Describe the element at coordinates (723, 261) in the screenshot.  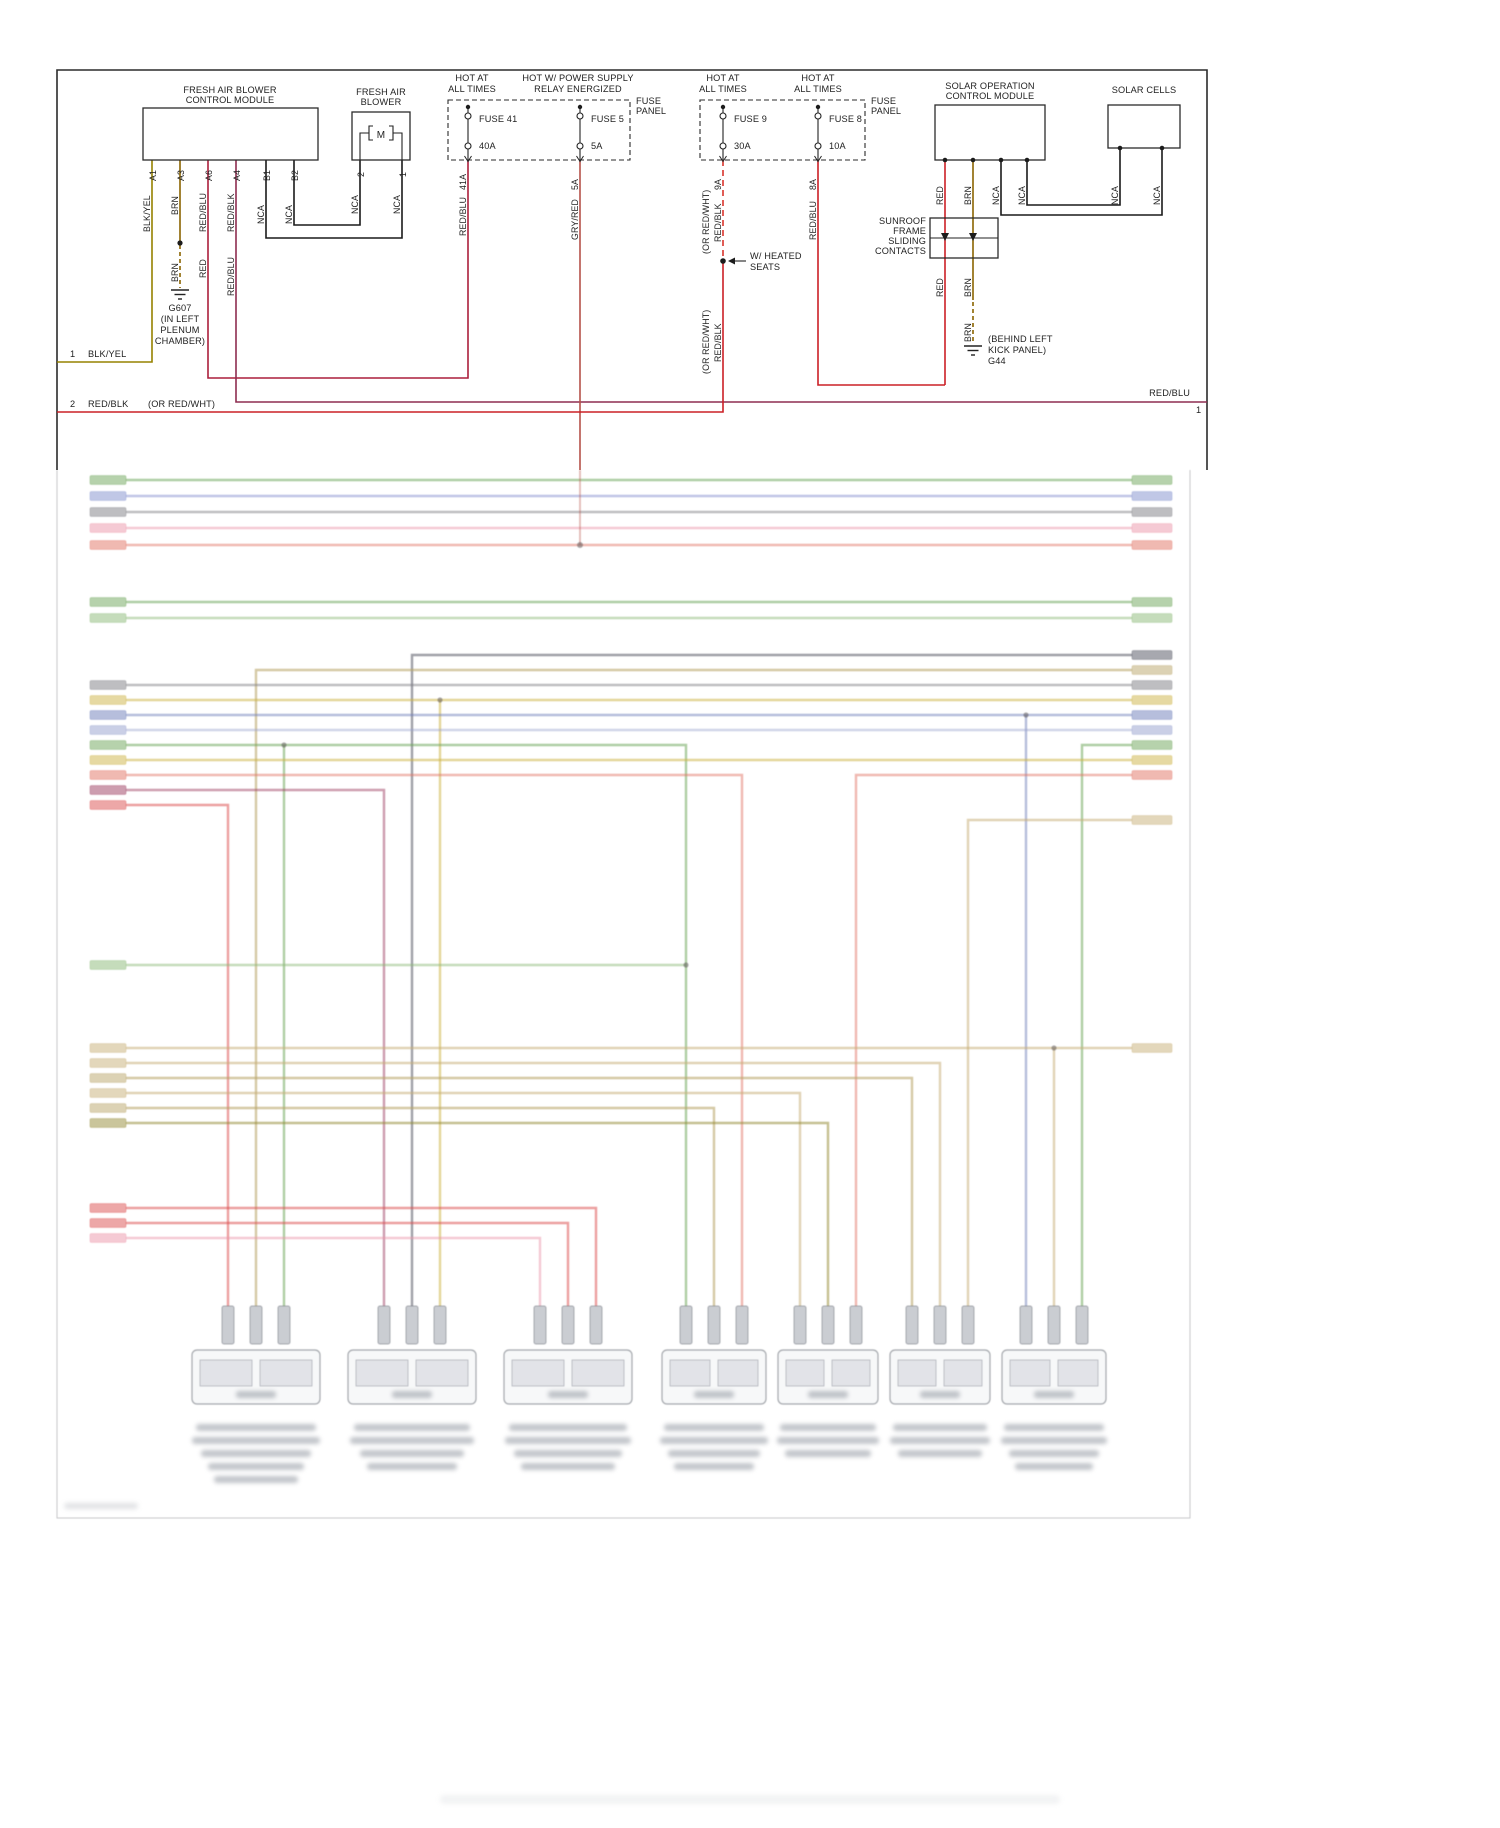
I see `splice-dot-heated-seats` at that location.